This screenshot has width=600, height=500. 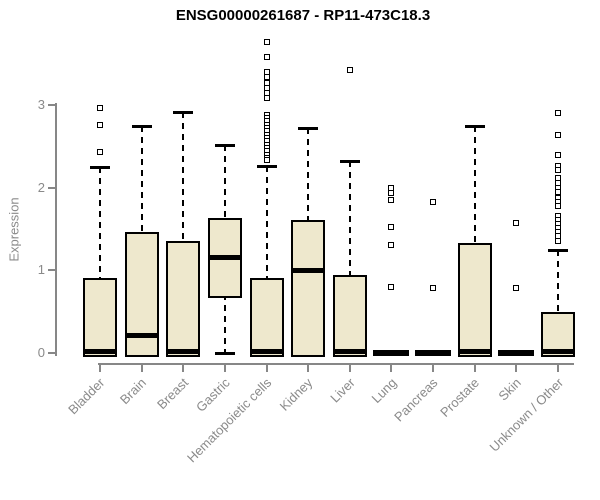 What do you see at coordinates (296, 394) in the screenshot?
I see `x-category-label: Kidney` at bounding box center [296, 394].